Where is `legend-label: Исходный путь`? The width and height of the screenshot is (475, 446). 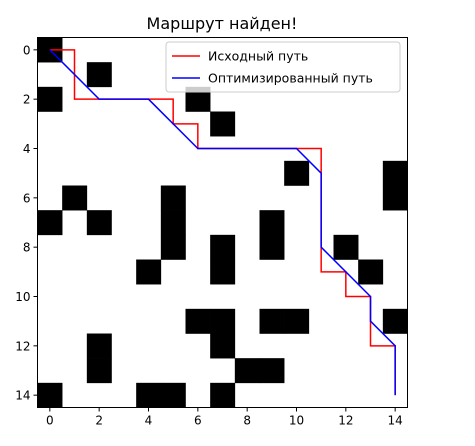 legend-label: Исходный путь is located at coordinates (258, 56).